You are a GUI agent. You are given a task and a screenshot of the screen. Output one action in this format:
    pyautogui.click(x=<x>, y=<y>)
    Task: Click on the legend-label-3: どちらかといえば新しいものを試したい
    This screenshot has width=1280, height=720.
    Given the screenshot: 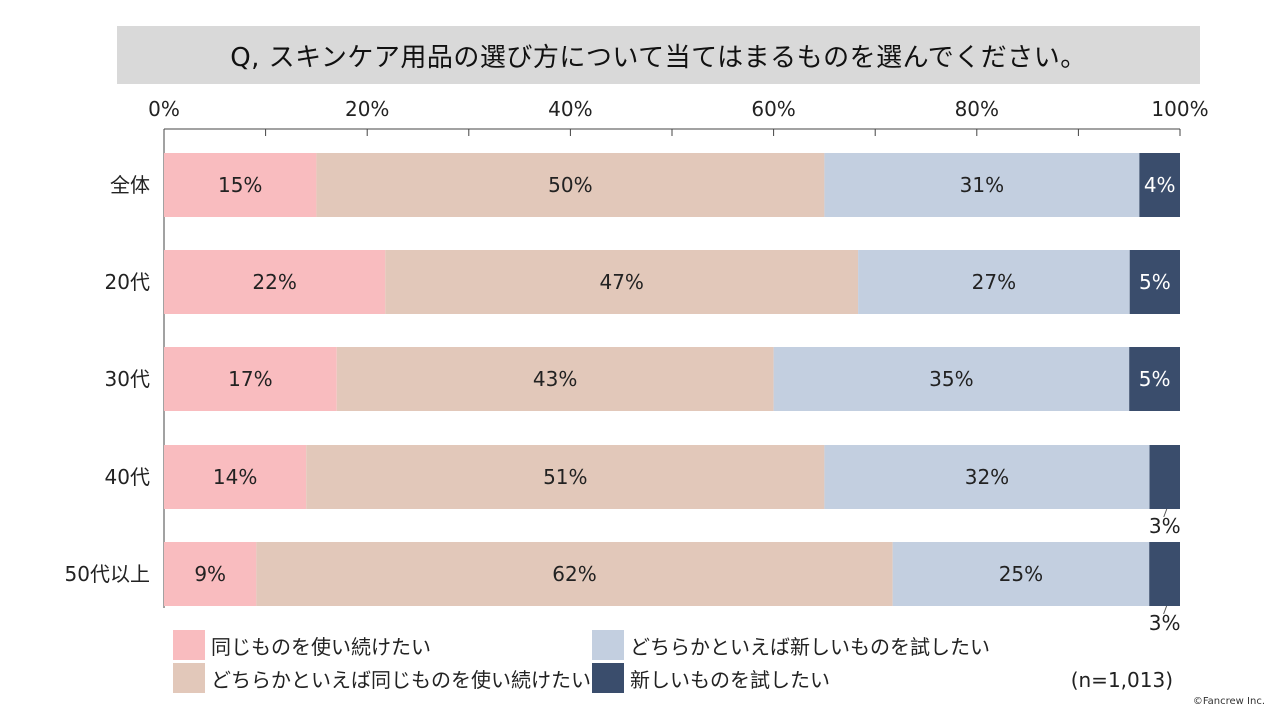 What is the action you would take?
    pyautogui.click(x=810, y=646)
    